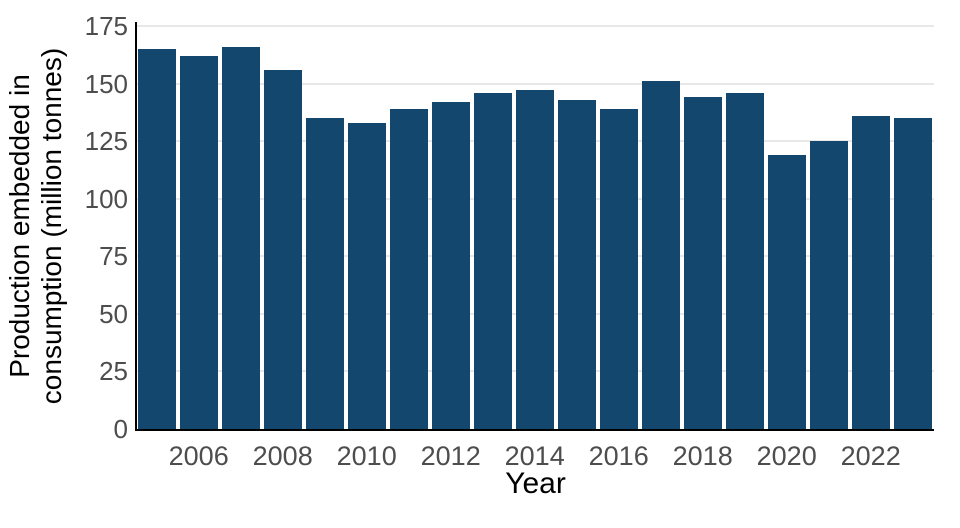 The image size is (960, 528). What do you see at coordinates (702, 263) in the screenshot?
I see `bar-2018` at bounding box center [702, 263].